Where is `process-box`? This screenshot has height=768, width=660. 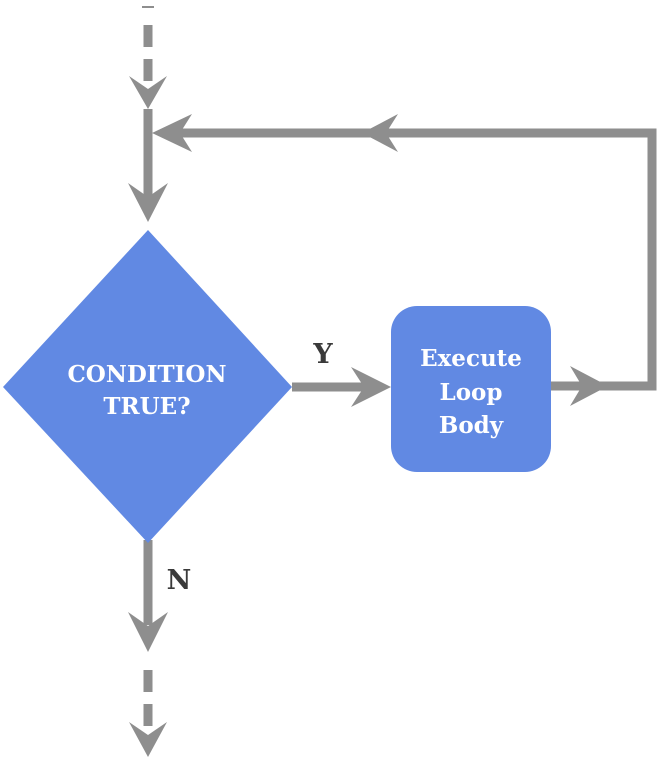 process-box is located at coordinates (471, 389).